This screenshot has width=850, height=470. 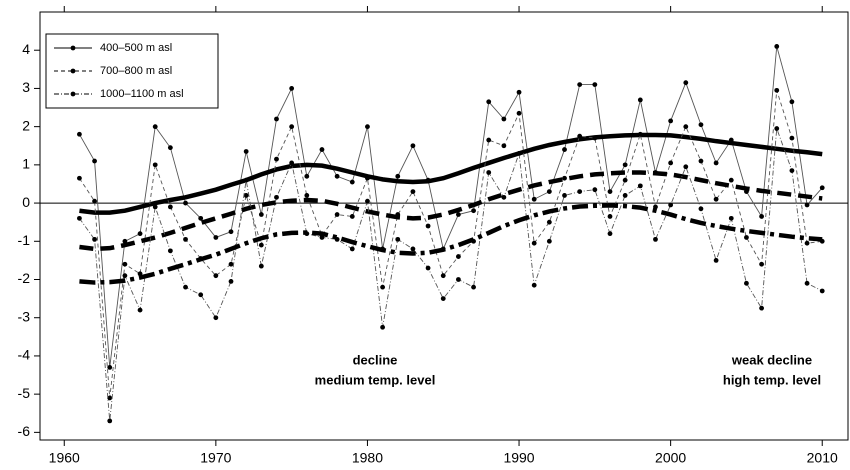 What do you see at coordinates (375, 379) in the screenshot?
I see `annotation: medium temp. level` at bounding box center [375, 379].